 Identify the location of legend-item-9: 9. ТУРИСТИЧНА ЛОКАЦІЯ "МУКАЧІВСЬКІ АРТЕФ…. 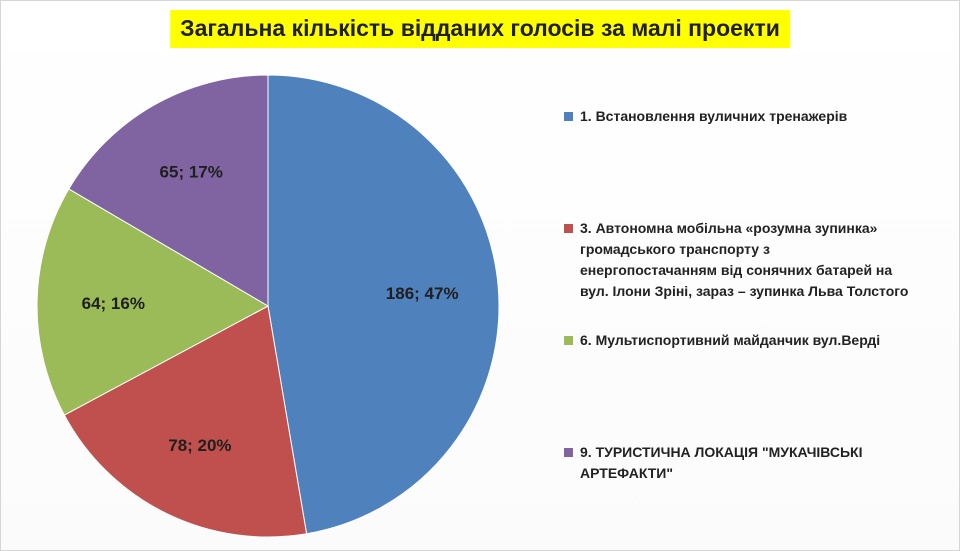
(759, 463).